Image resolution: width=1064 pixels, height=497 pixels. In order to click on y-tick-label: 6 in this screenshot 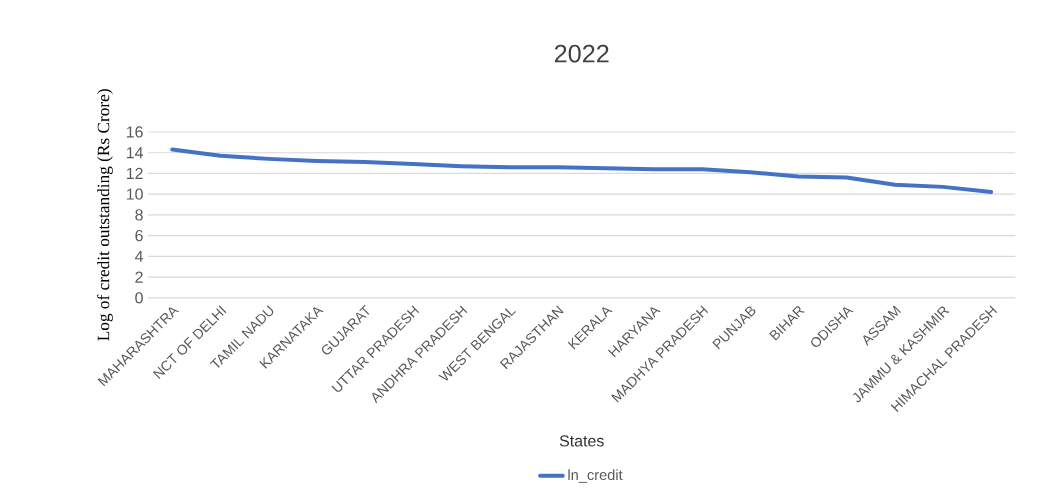, I will do `click(139, 235)`.